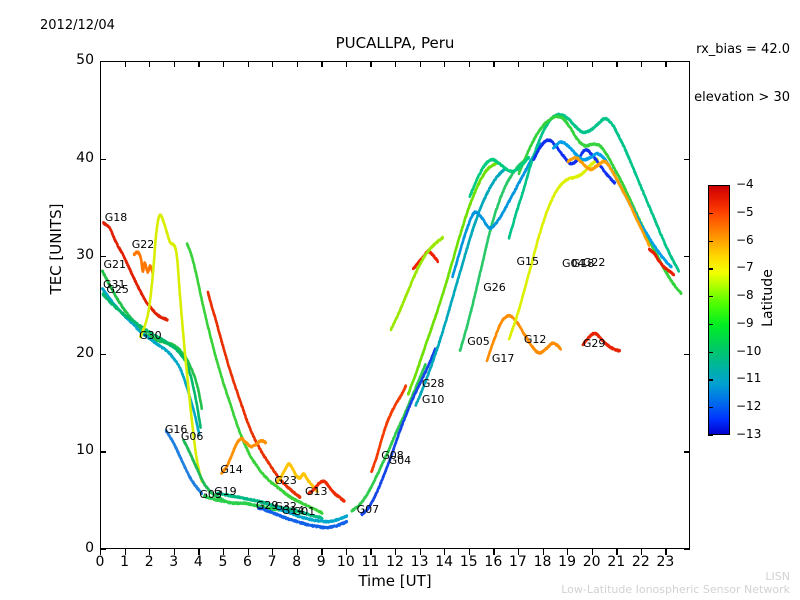  I want to click on x-tick-label: 15, so click(468, 562).